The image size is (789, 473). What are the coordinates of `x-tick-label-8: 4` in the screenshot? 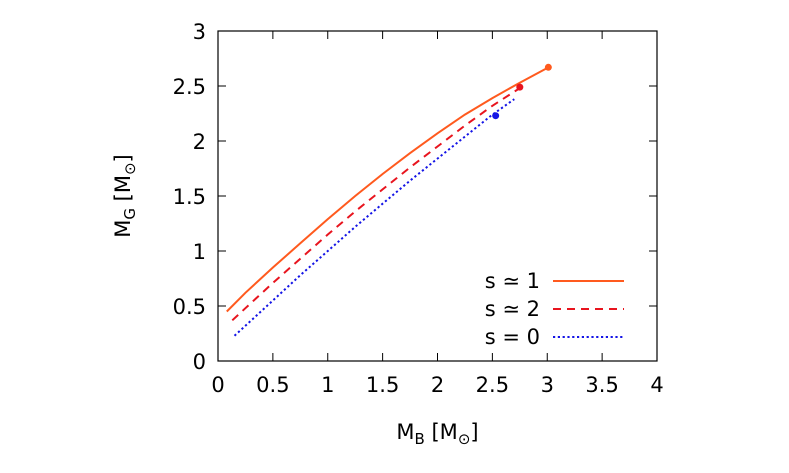 It's located at (656, 385).